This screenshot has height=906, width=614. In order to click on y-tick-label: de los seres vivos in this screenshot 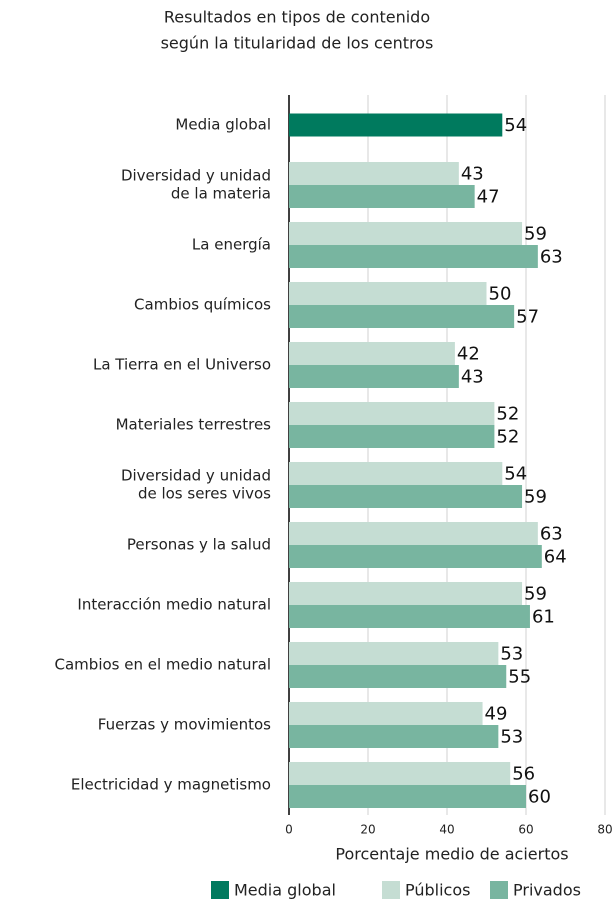, I will do `click(204, 494)`.